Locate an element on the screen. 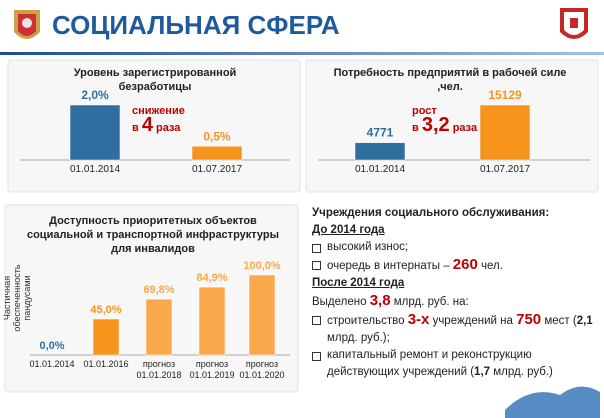 The height and width of the screenshot is (418, 604). x-tick-label-text: 01.01.2016 is located at coordinates (105, 364).